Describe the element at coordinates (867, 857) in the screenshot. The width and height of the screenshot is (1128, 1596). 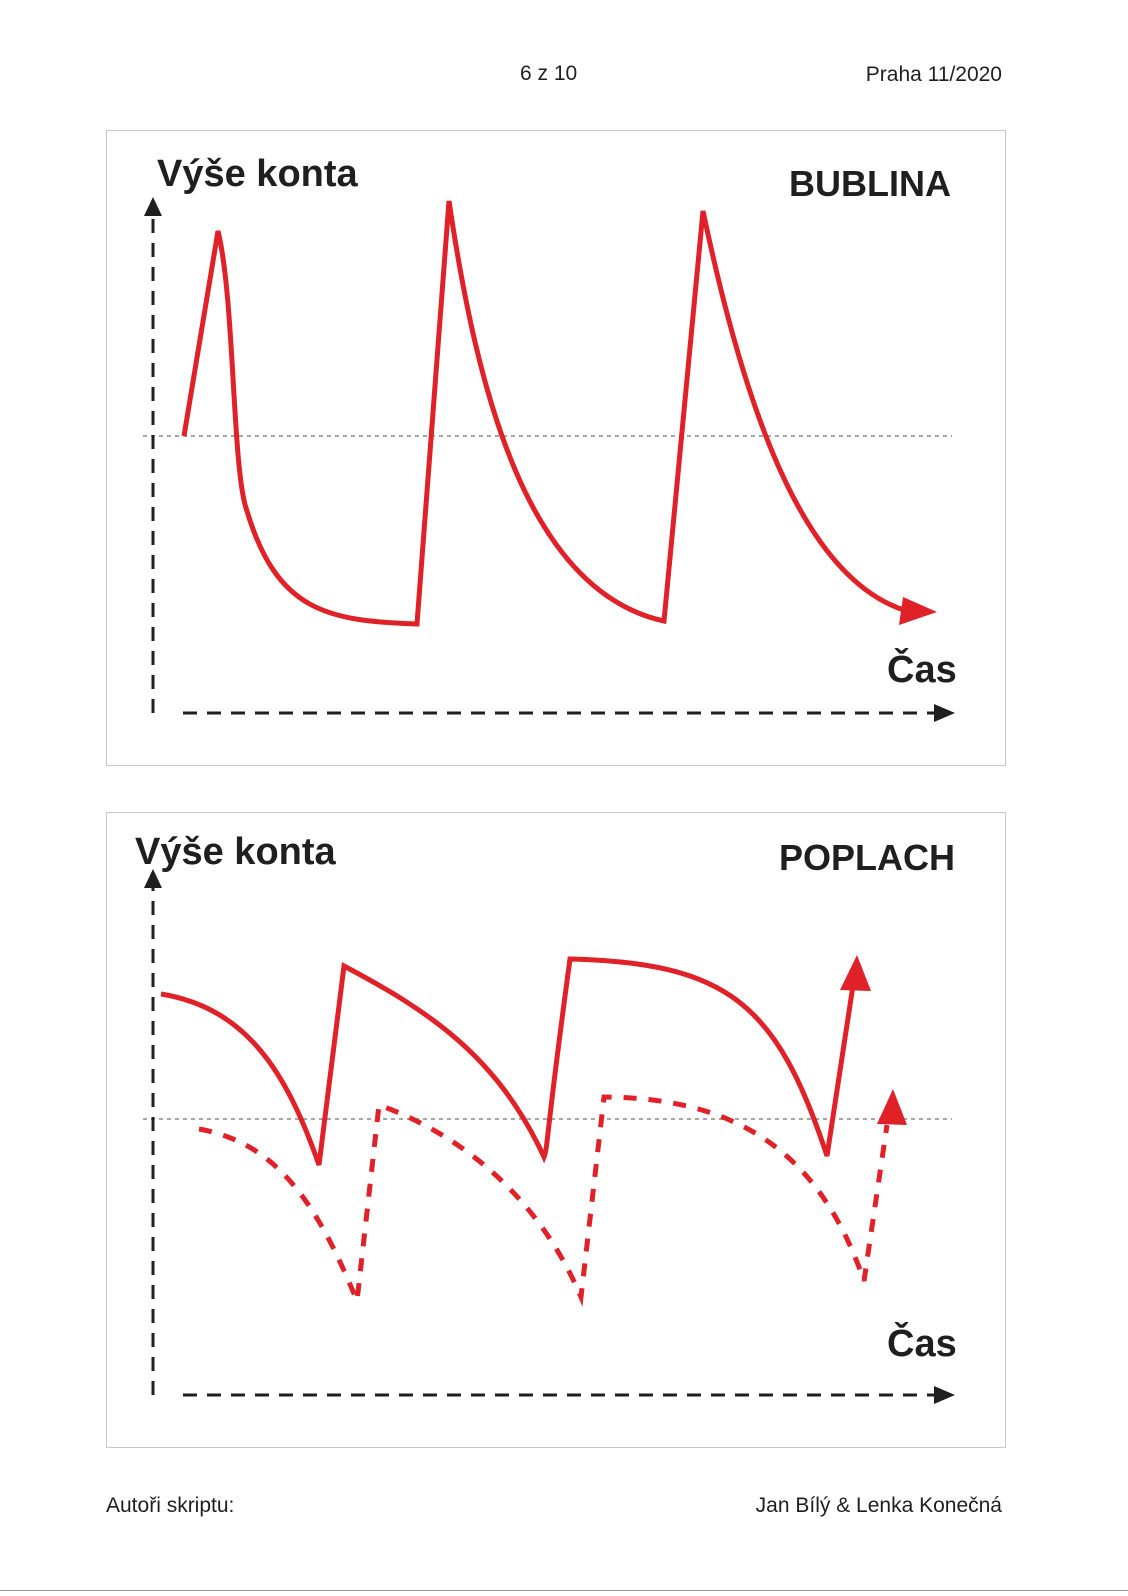
I see `panel-label-poplach: POPLACH` at that location.